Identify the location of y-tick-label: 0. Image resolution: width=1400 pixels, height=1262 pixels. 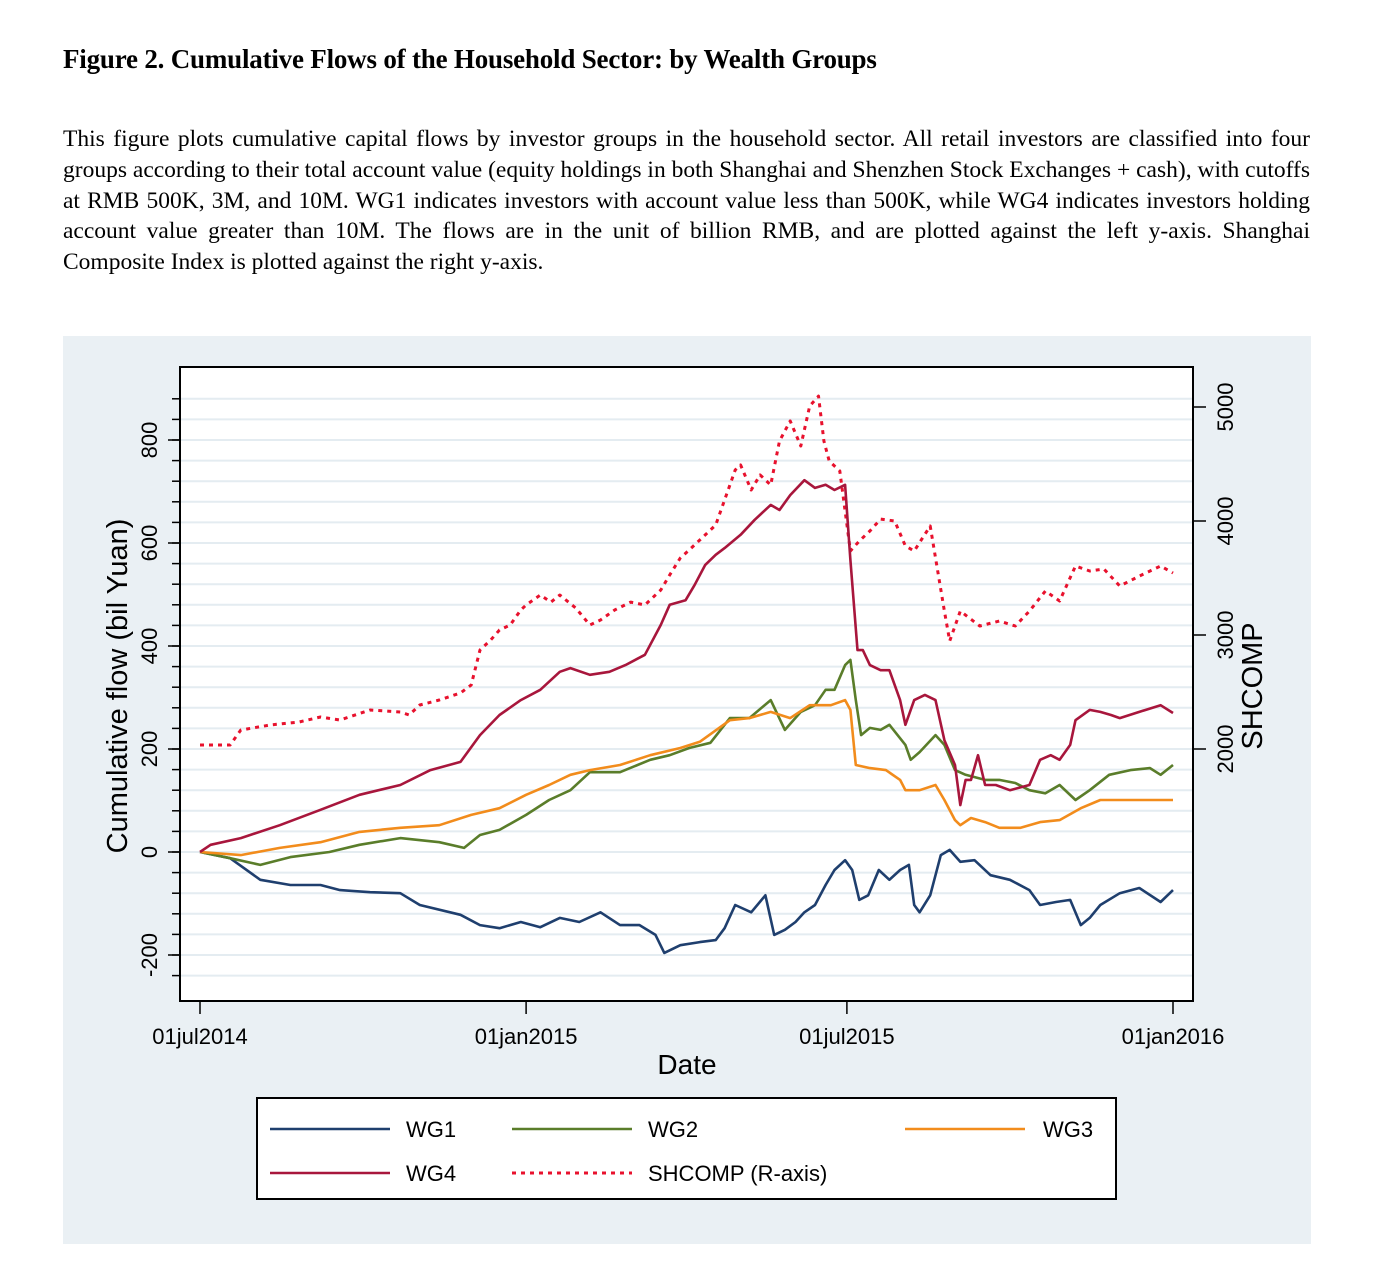
(149, 852).